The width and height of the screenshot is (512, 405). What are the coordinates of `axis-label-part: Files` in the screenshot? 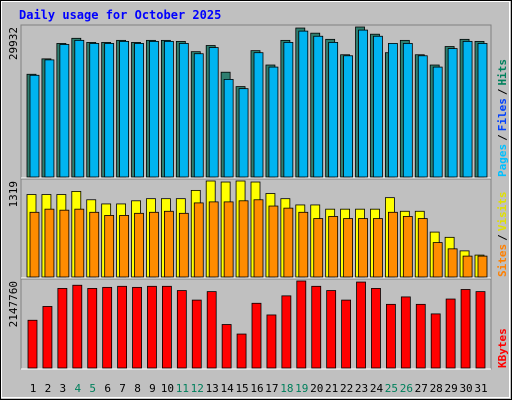 It's located at (502, 114).